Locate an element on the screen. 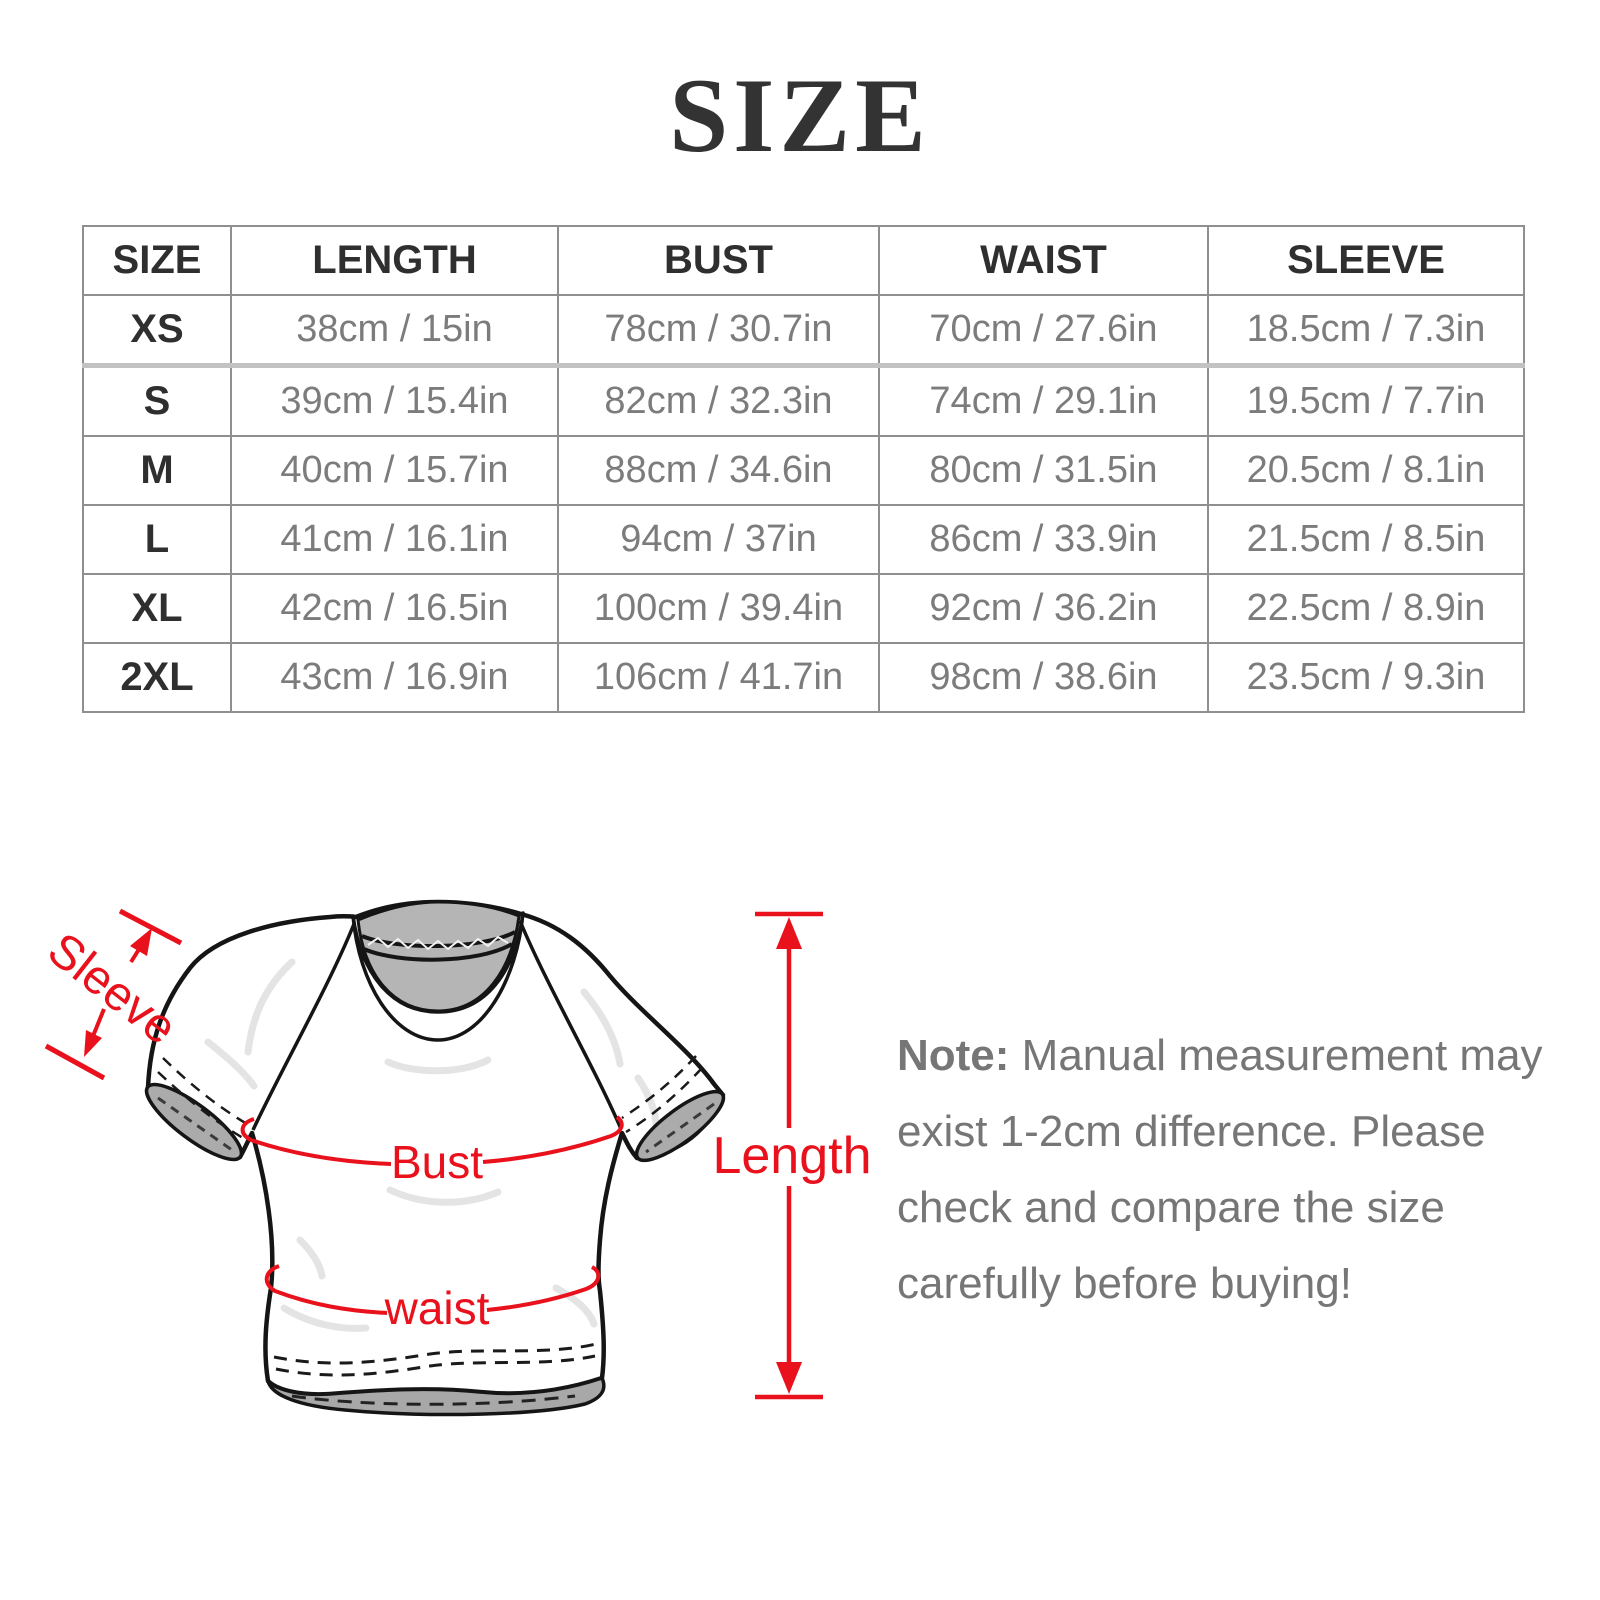  cell-length: 38cm / 15in is located at coordinates (394, 331).